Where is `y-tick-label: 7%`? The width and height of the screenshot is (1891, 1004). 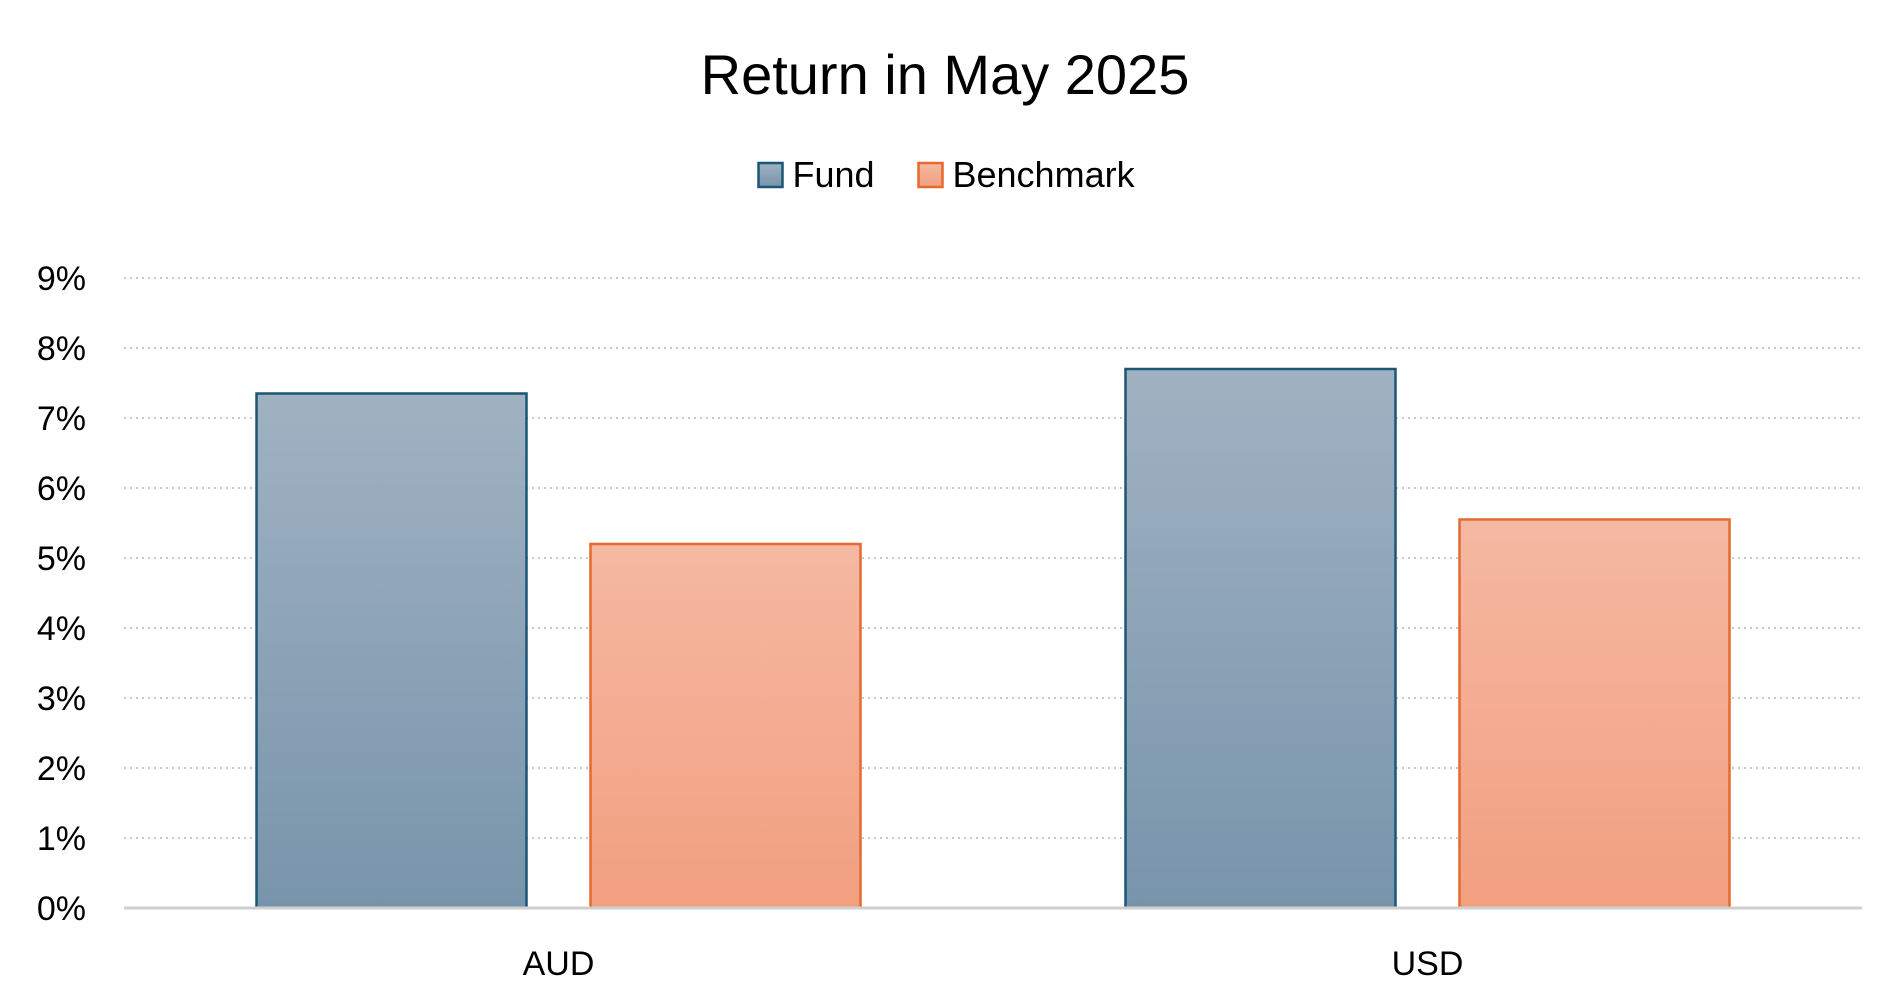 y-tick-label: 7% is located at coordinates (61, 419).